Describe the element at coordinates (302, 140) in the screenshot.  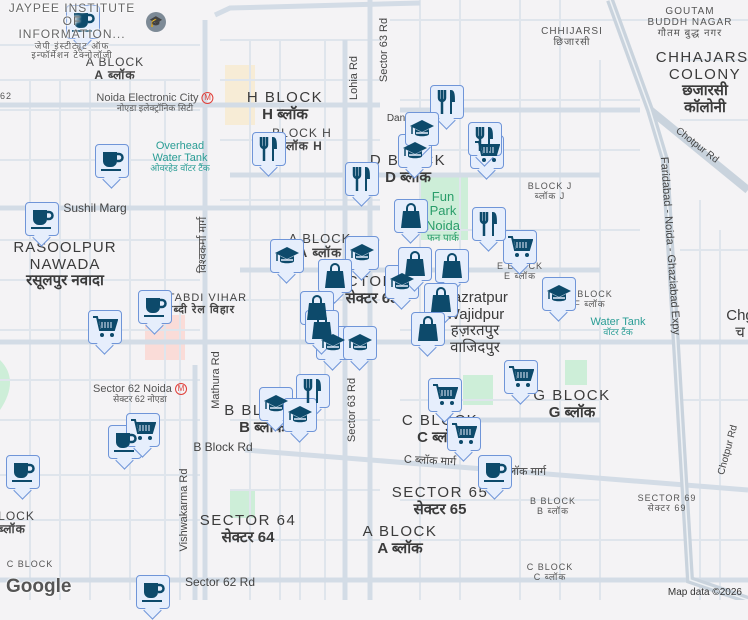
I see `area-block-h: BLOCK H ब्लॉक H` at that location.